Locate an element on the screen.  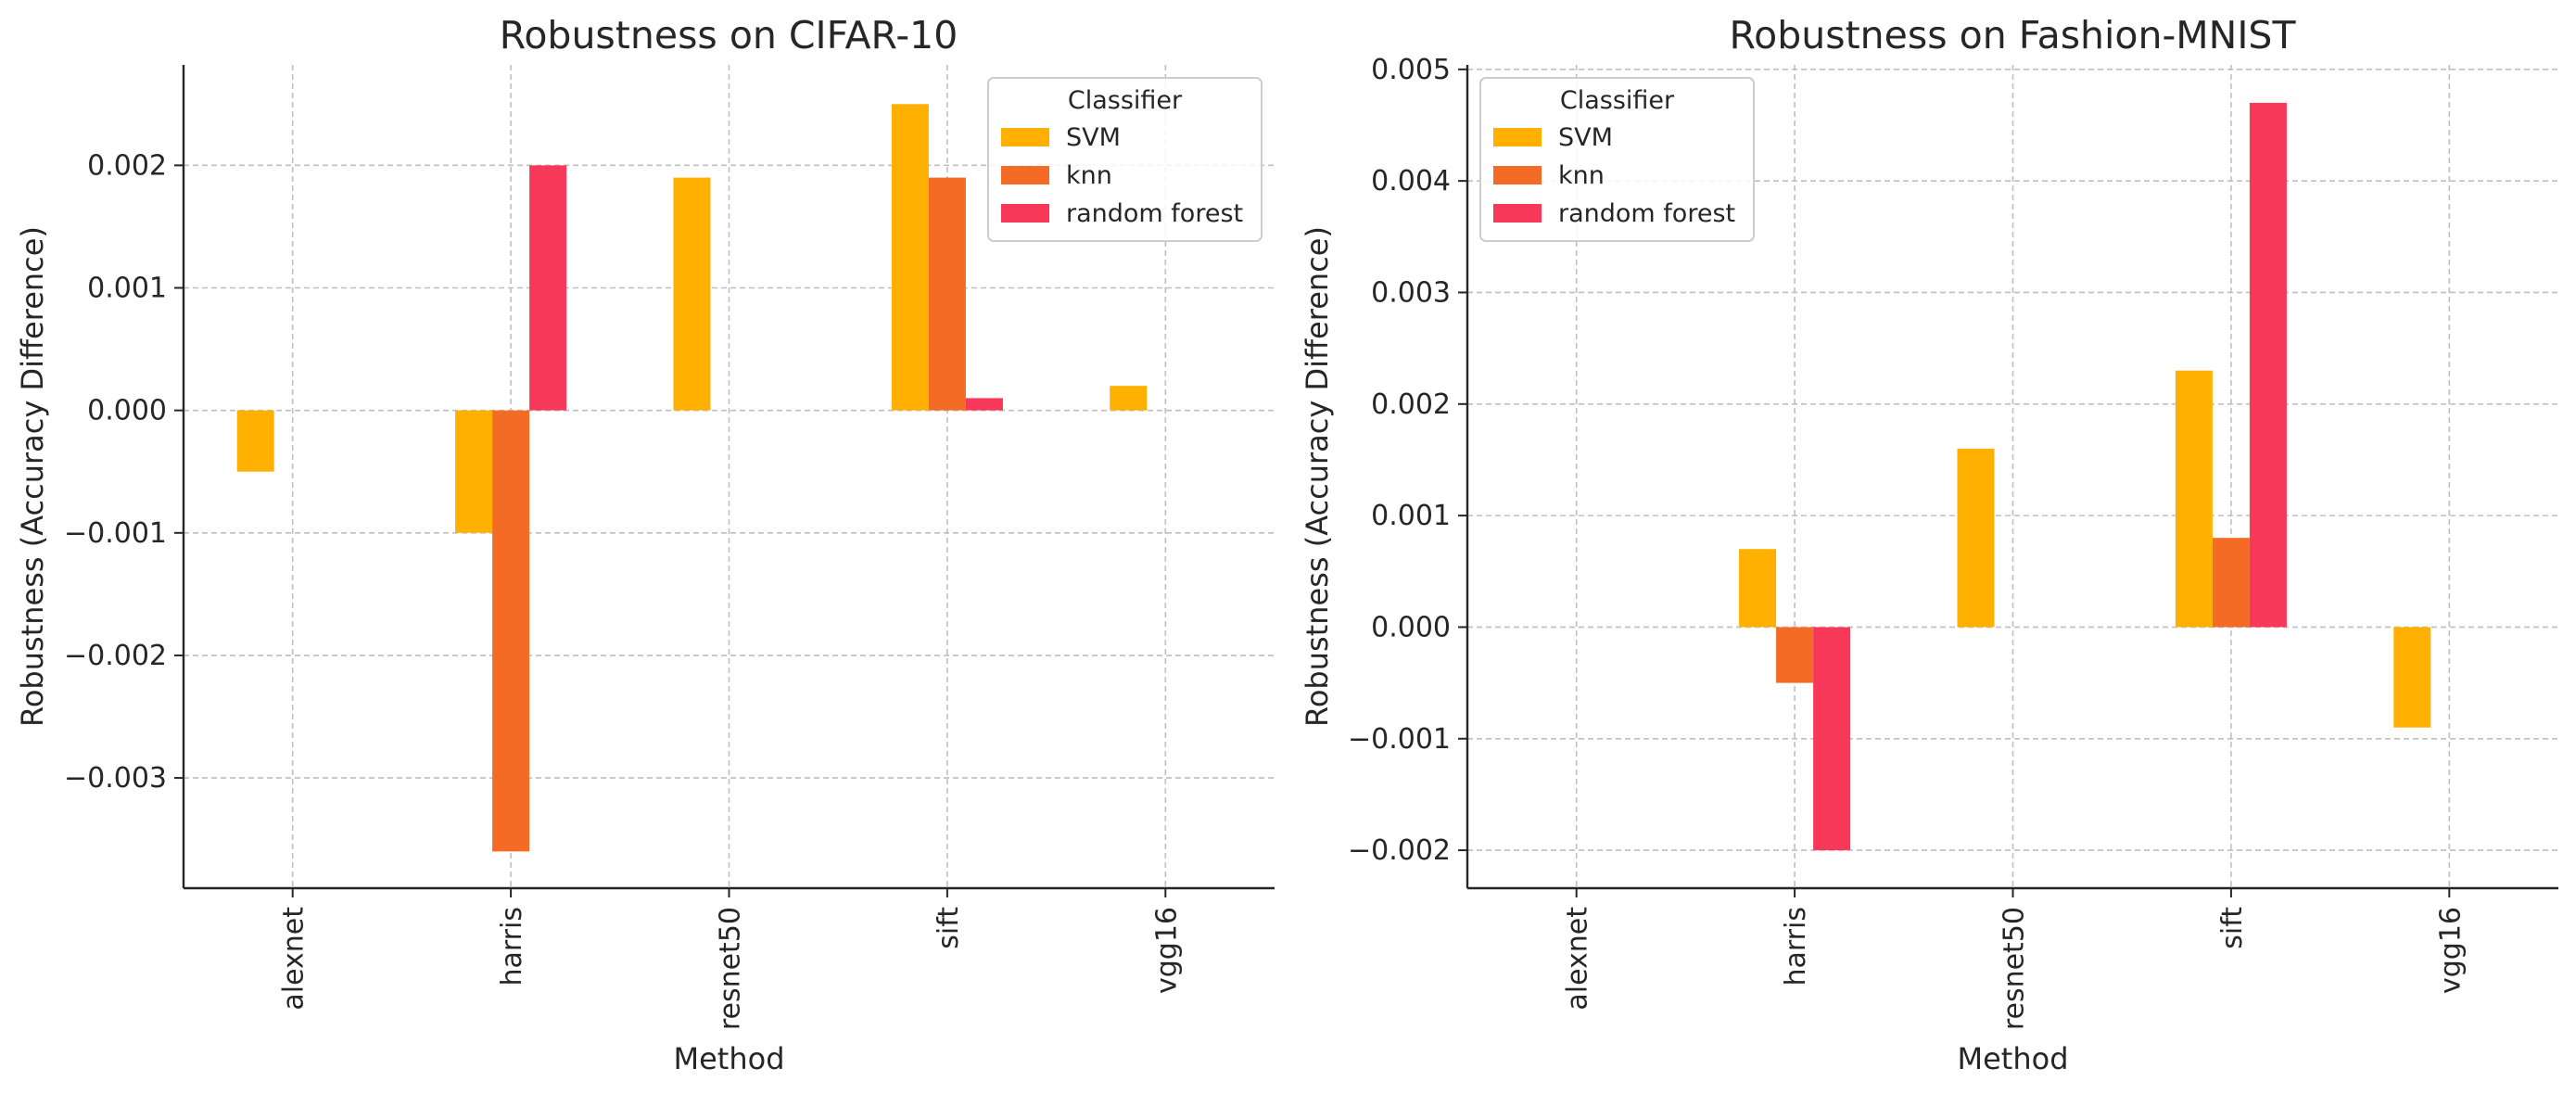
y-tick-label: 0.003 is located at coordinates (1411, 292).